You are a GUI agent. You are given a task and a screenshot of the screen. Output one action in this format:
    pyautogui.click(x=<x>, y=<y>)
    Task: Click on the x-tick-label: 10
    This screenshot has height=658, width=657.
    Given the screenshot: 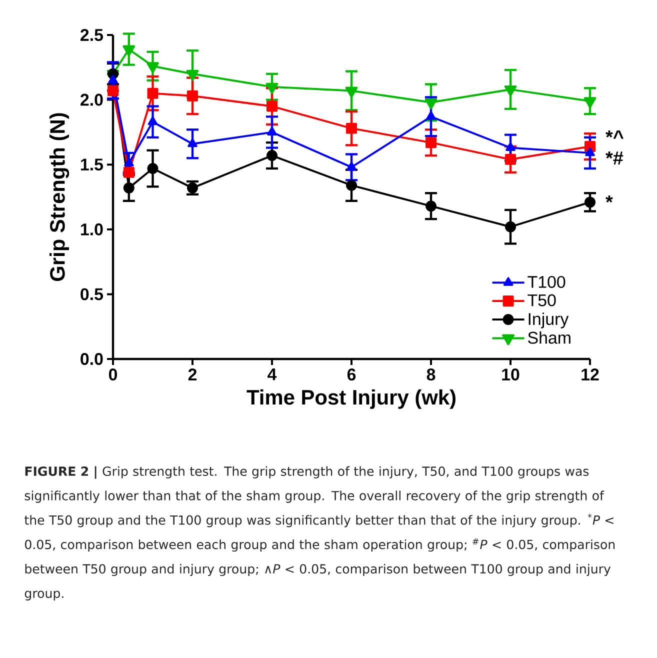 What is the action you would take?
    pyautogui.click(x=511, y=374)
    